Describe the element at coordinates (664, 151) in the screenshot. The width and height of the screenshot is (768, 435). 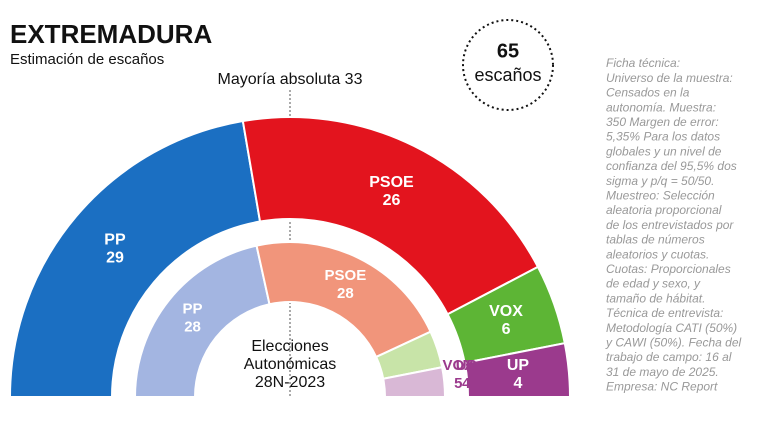
I see `footnote-line: globales y un nivel de` at that location.